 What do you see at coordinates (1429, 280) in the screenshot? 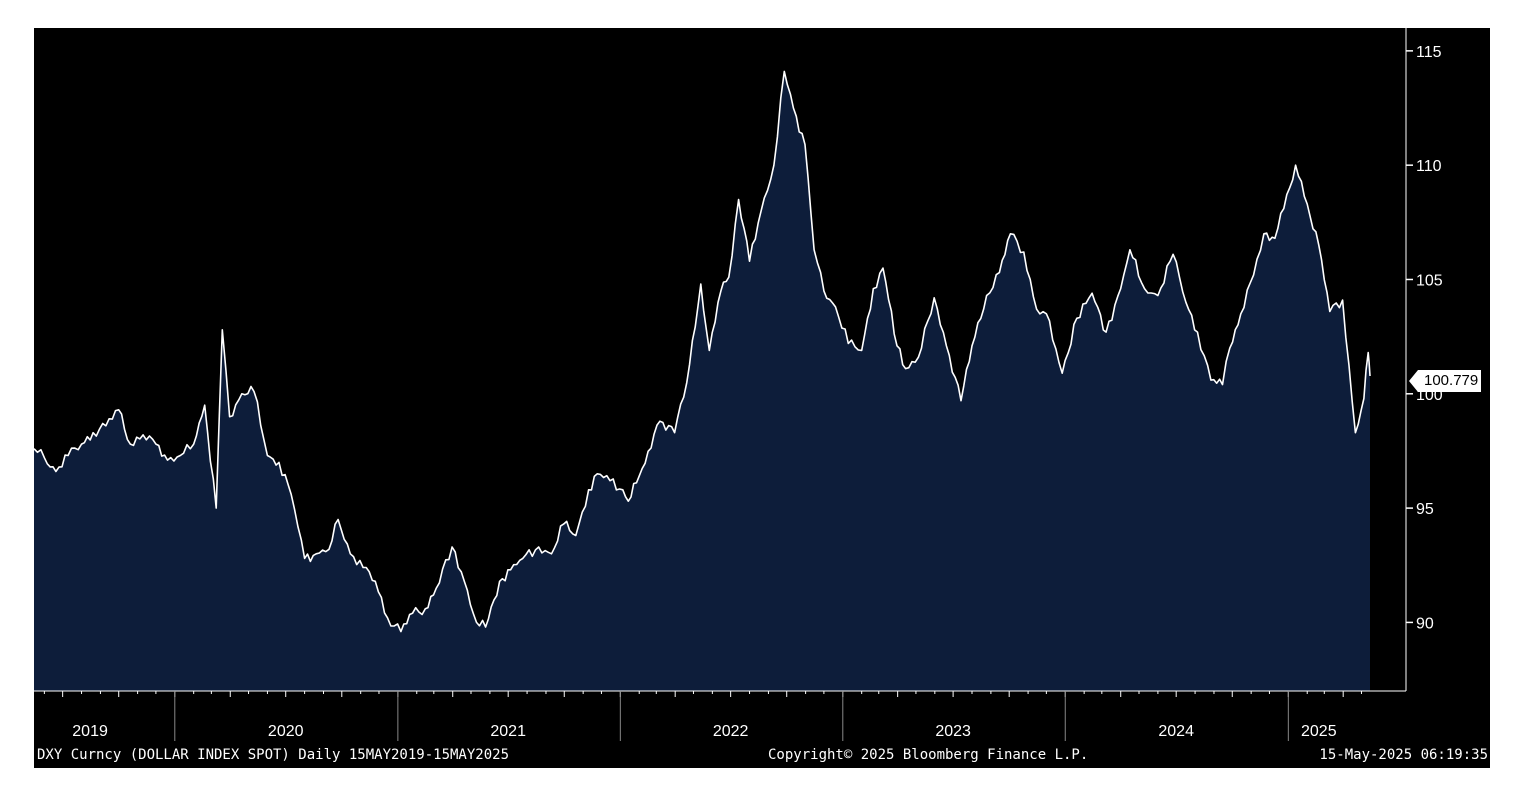
I see `y-tick-label: 105` at bounding box center [1429, 280].